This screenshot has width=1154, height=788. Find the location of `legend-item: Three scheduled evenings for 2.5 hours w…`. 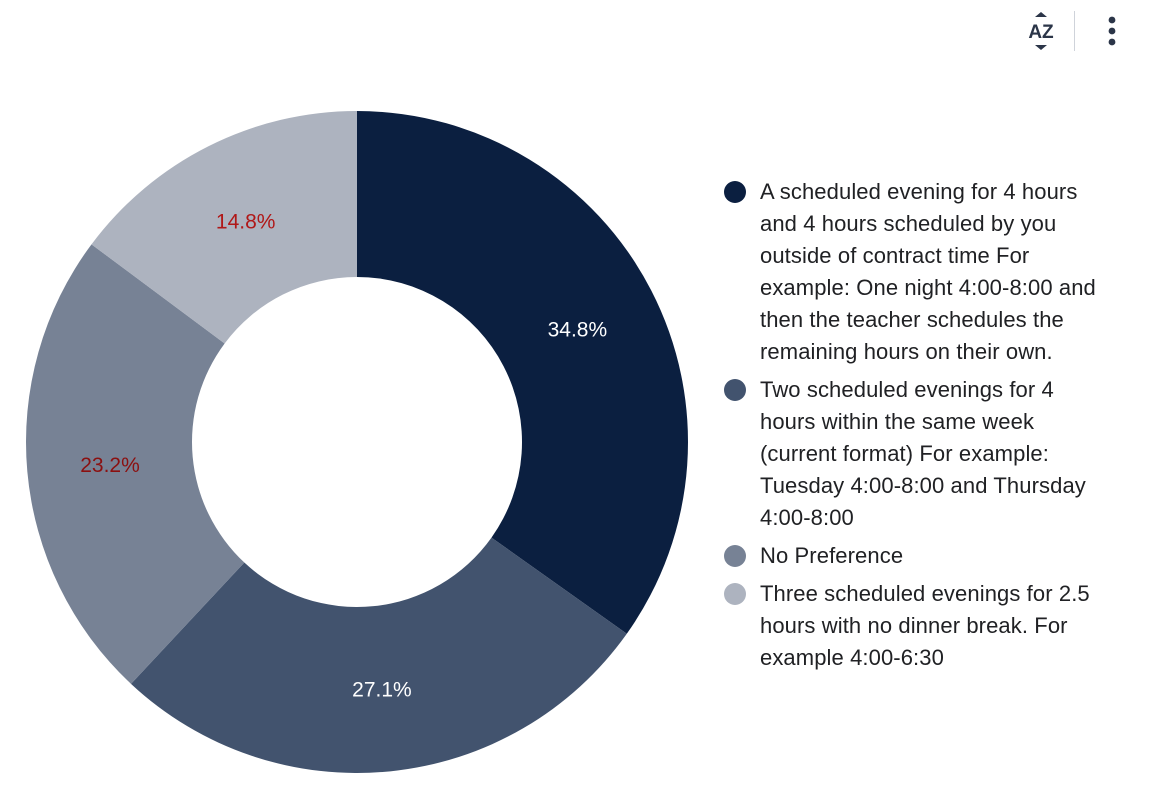

legend-item: Three scheduled evenings for 2.5 hours w… is located at coordinates (919, 626).